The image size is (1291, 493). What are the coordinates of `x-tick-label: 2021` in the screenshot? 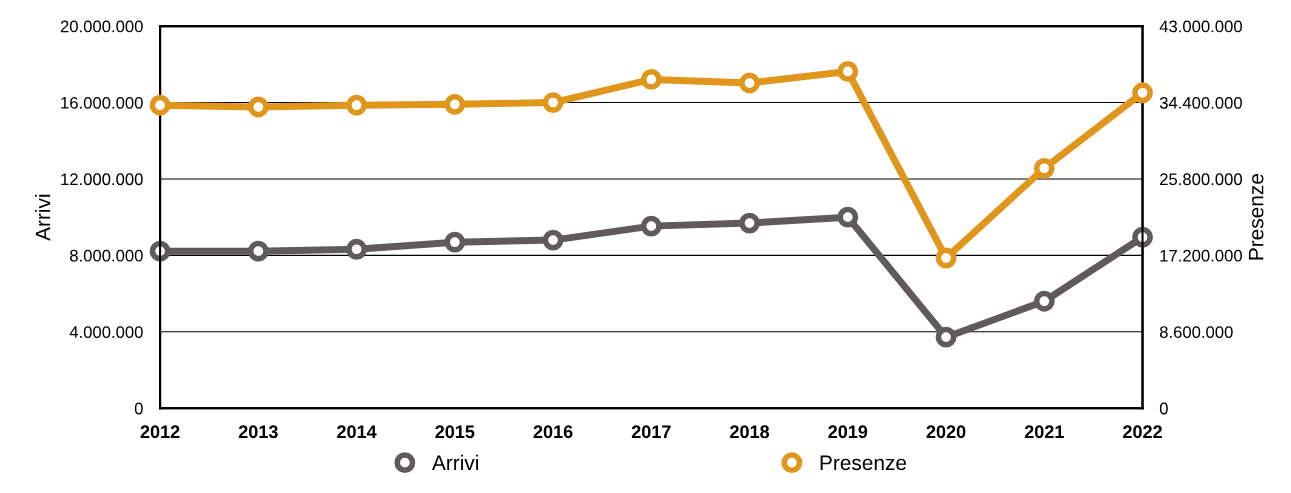 It's located at (1044, 432).